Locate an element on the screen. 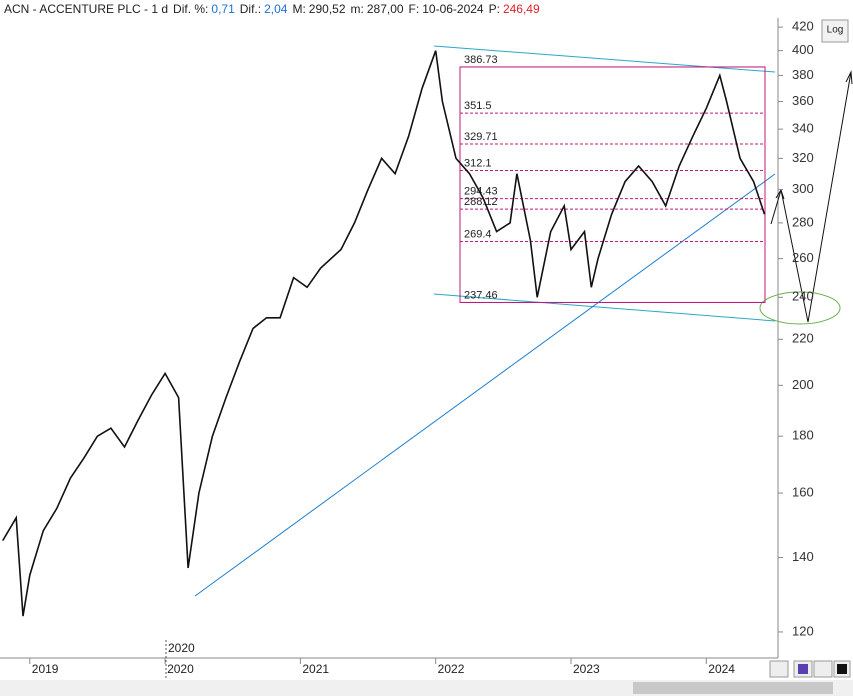  fib-label: 294.43 is located at coordinates (481, 192).